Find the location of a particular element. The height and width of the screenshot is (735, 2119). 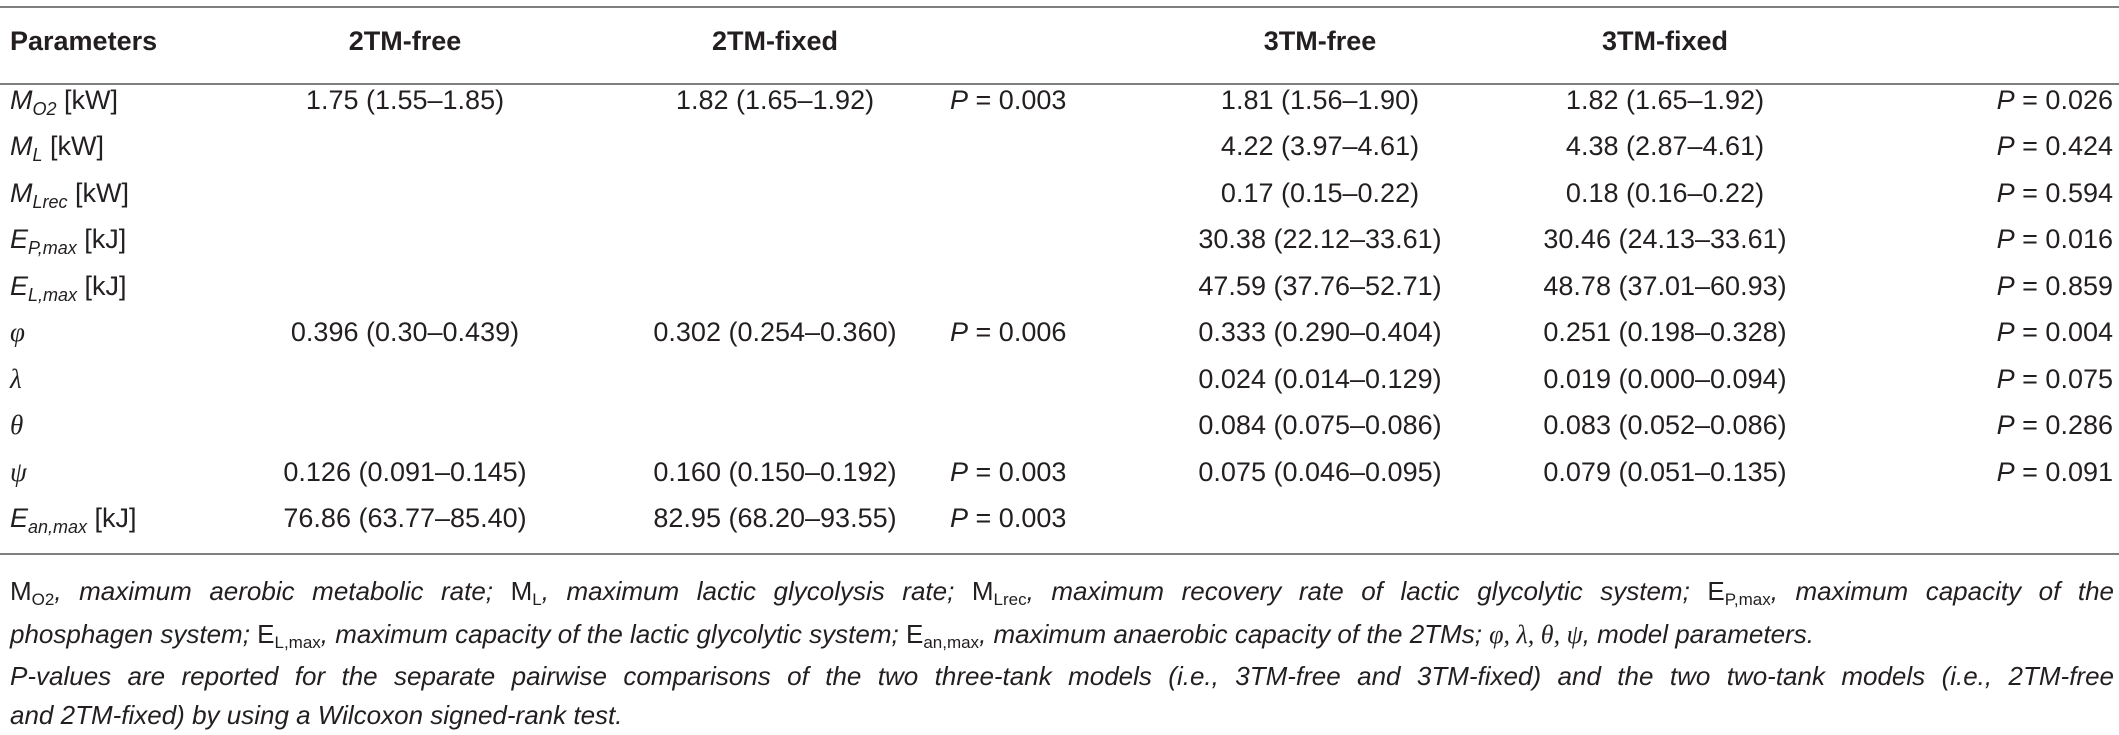

parameter-cell: θ is located at coordinates (105, 426).